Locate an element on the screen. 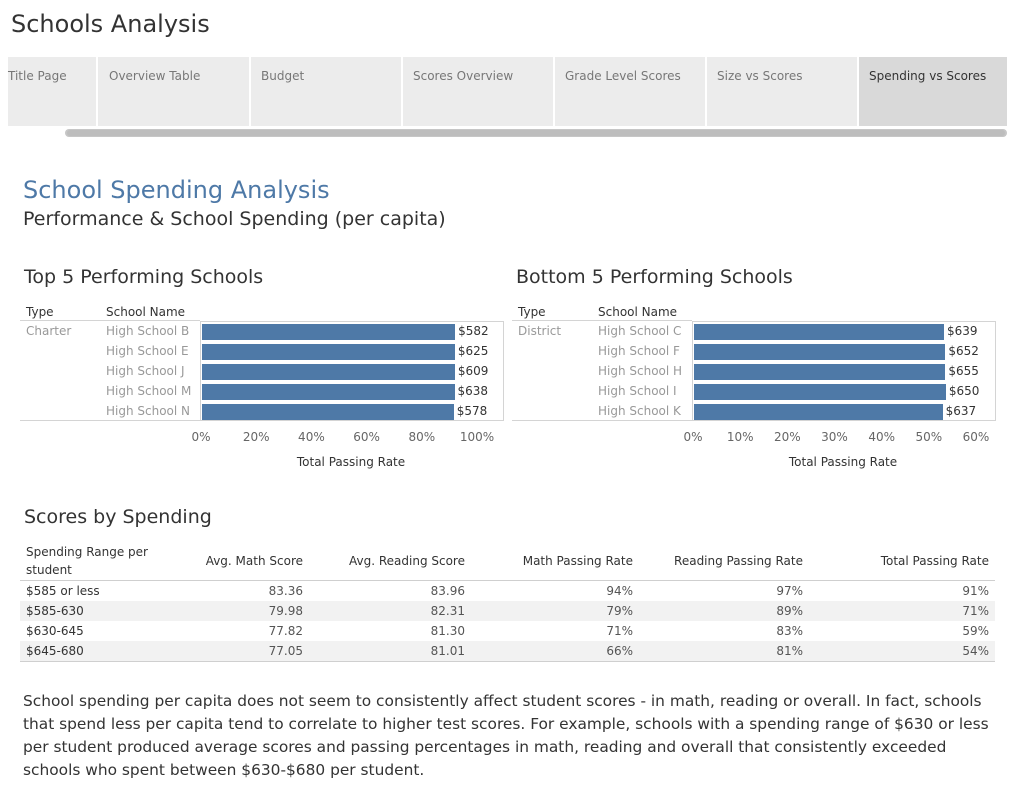 The height and width of the screenshot is (795, 1015). tab-budget: Budget is located at coordinates (327, 91).